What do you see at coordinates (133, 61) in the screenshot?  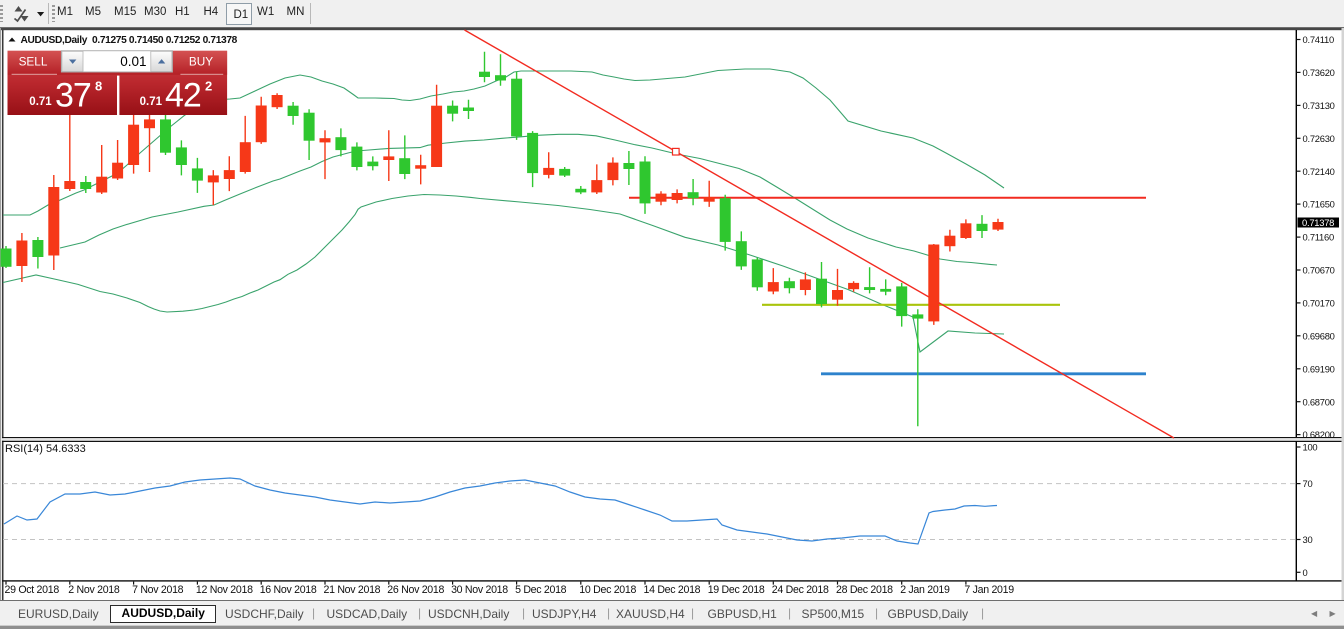 I see `svg-text: 0.01` at bounding box center [133, 61].